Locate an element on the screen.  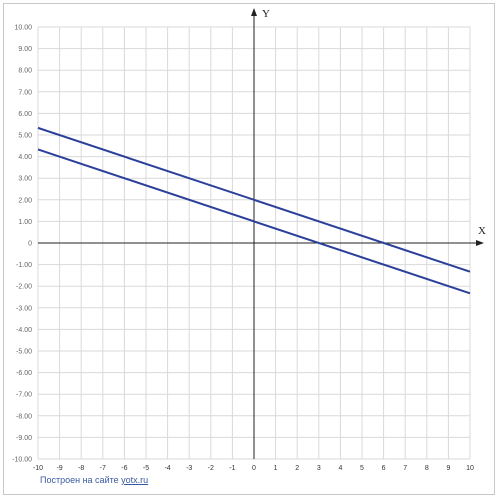
y-tick-label: 7.00 is located at coordinates (25, 92).